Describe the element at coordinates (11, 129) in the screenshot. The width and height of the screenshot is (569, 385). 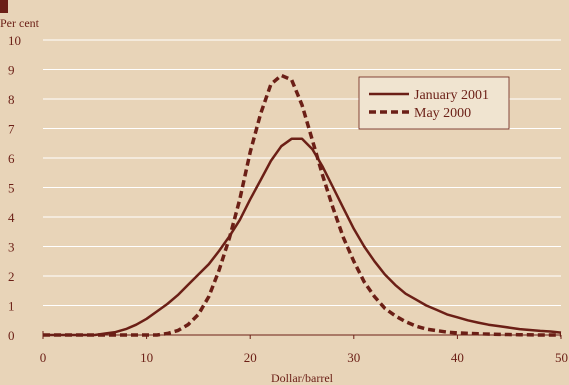
I see `y-tick-label: 7` at that location.